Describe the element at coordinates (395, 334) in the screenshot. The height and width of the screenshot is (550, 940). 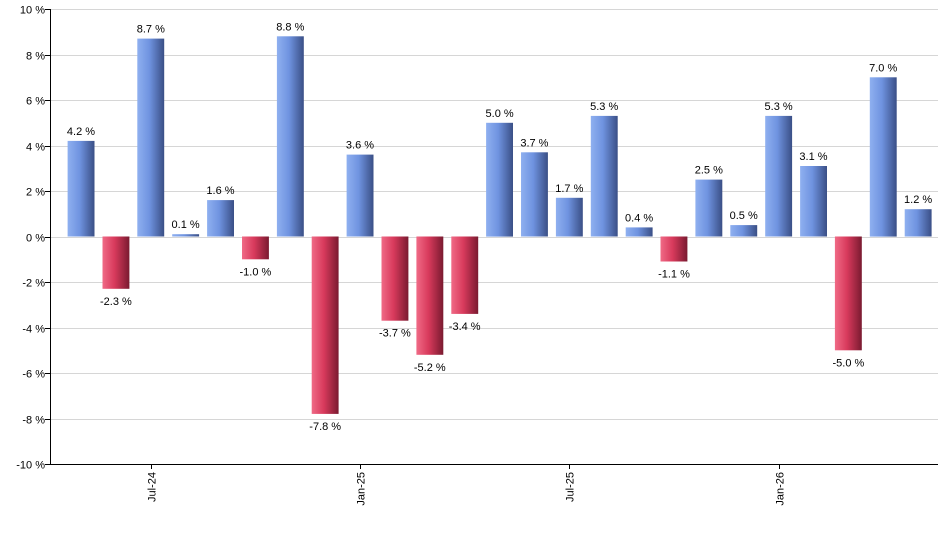
I see `data-label-9: -3.7 %` at that location.